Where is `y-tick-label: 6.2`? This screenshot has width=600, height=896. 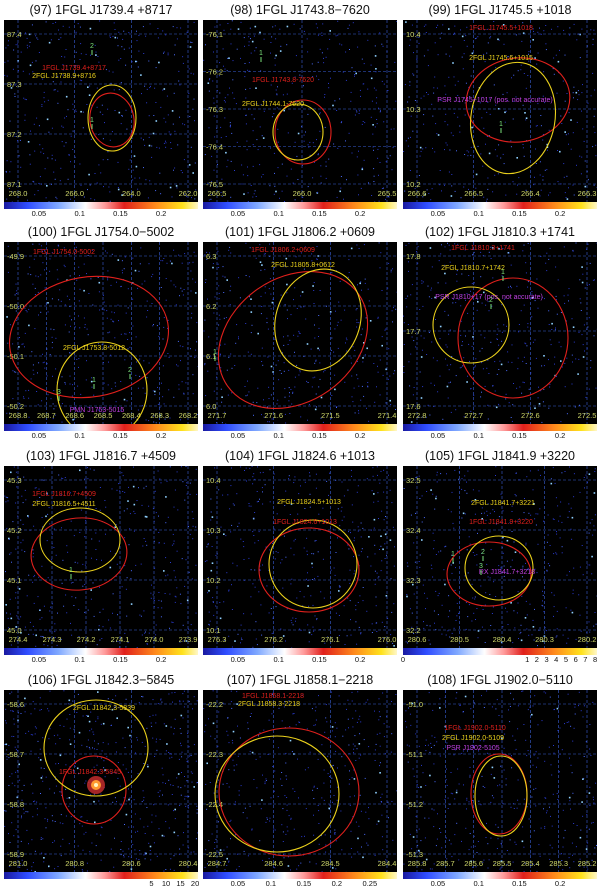 y-tick-label: 6.2 is located at coordinates (211, 306).